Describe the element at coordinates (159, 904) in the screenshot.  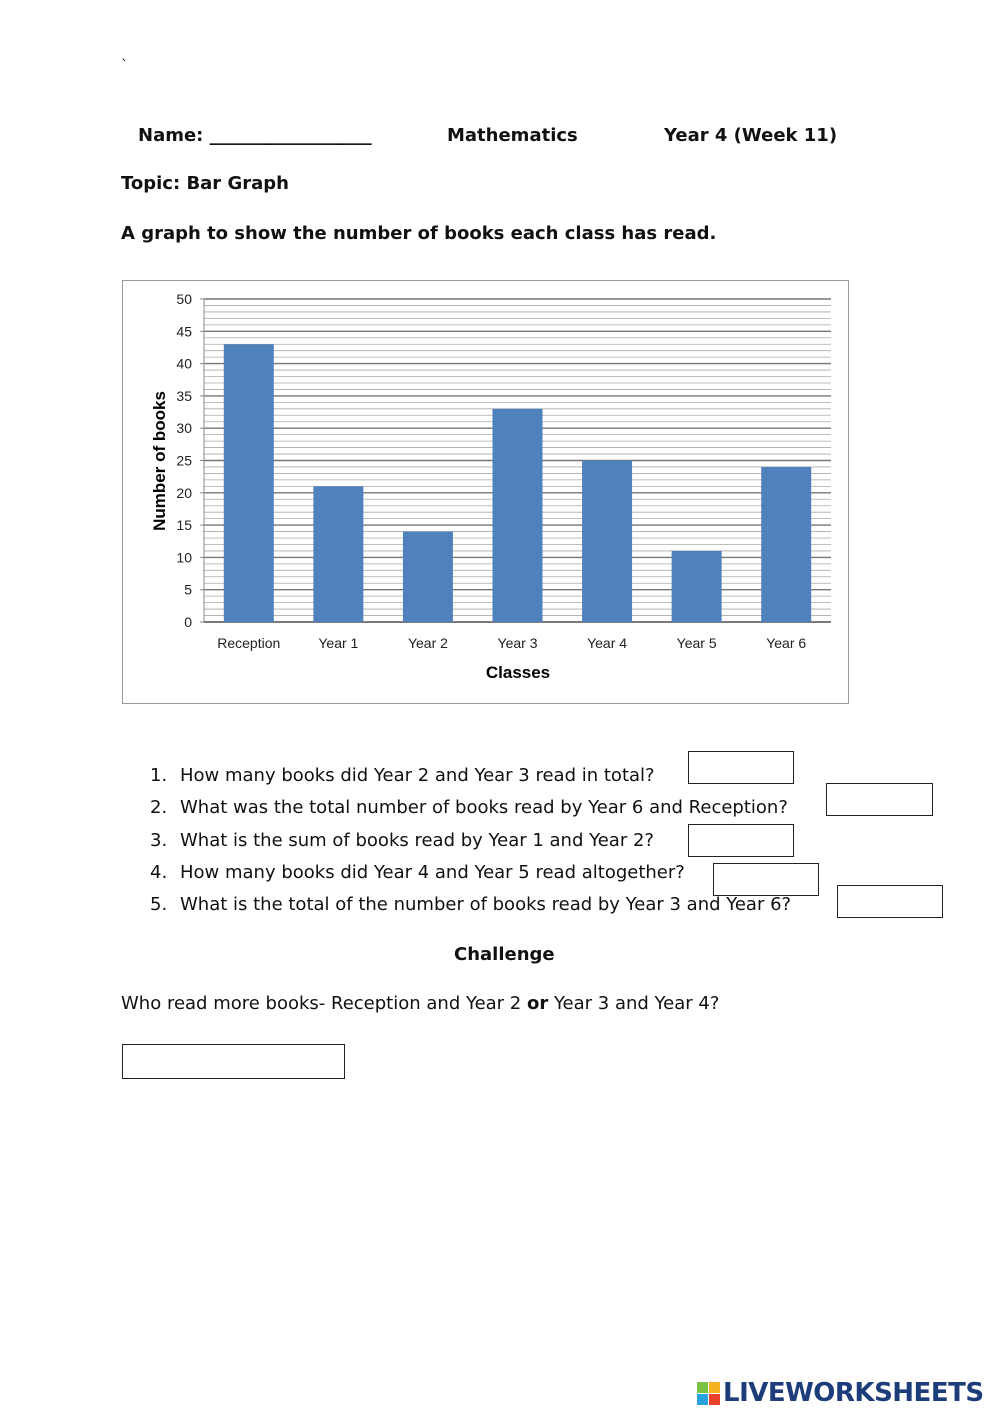
I see `question-number: 5.` at that location.